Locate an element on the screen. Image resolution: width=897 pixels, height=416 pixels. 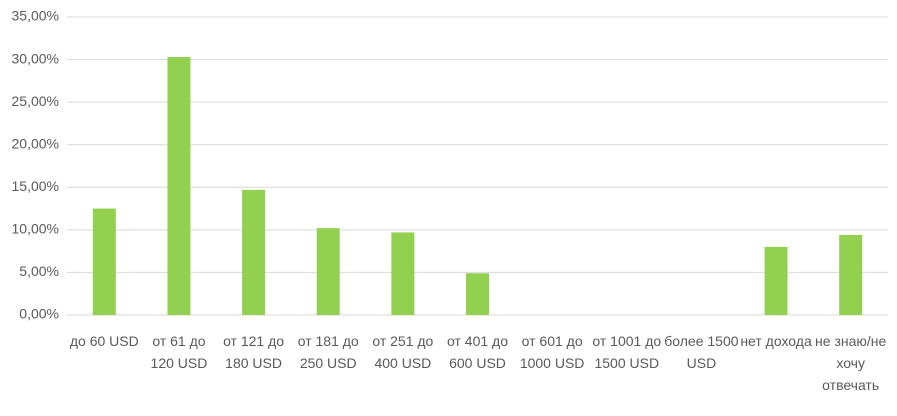
x-tick-label: до 60 USD is located at coordinates (104, 341).